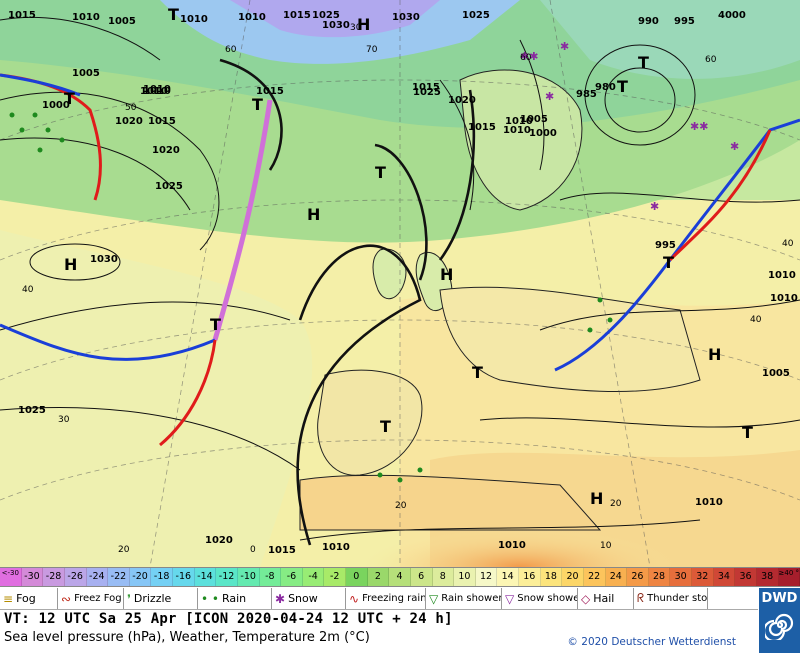 The image size is (800, 653). What do you see at coordinates (400, 577) in the screenshot?
I see `scale-cell: 4` at bounding box center [400, 577].